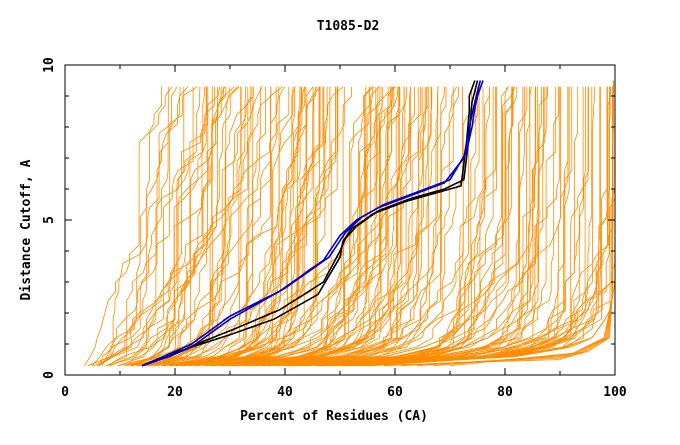 Image resolution: width=680 pixels, height=445 pixels. What do you see at coordinates (505, 392) in the screenshot?
I see `x-tick-label: 80` at bounding box center [505, 392].